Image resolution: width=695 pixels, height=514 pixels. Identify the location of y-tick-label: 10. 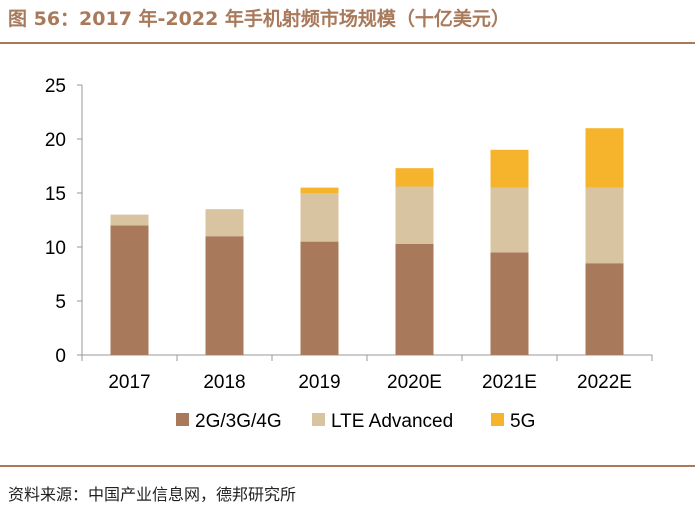
(55, 248).